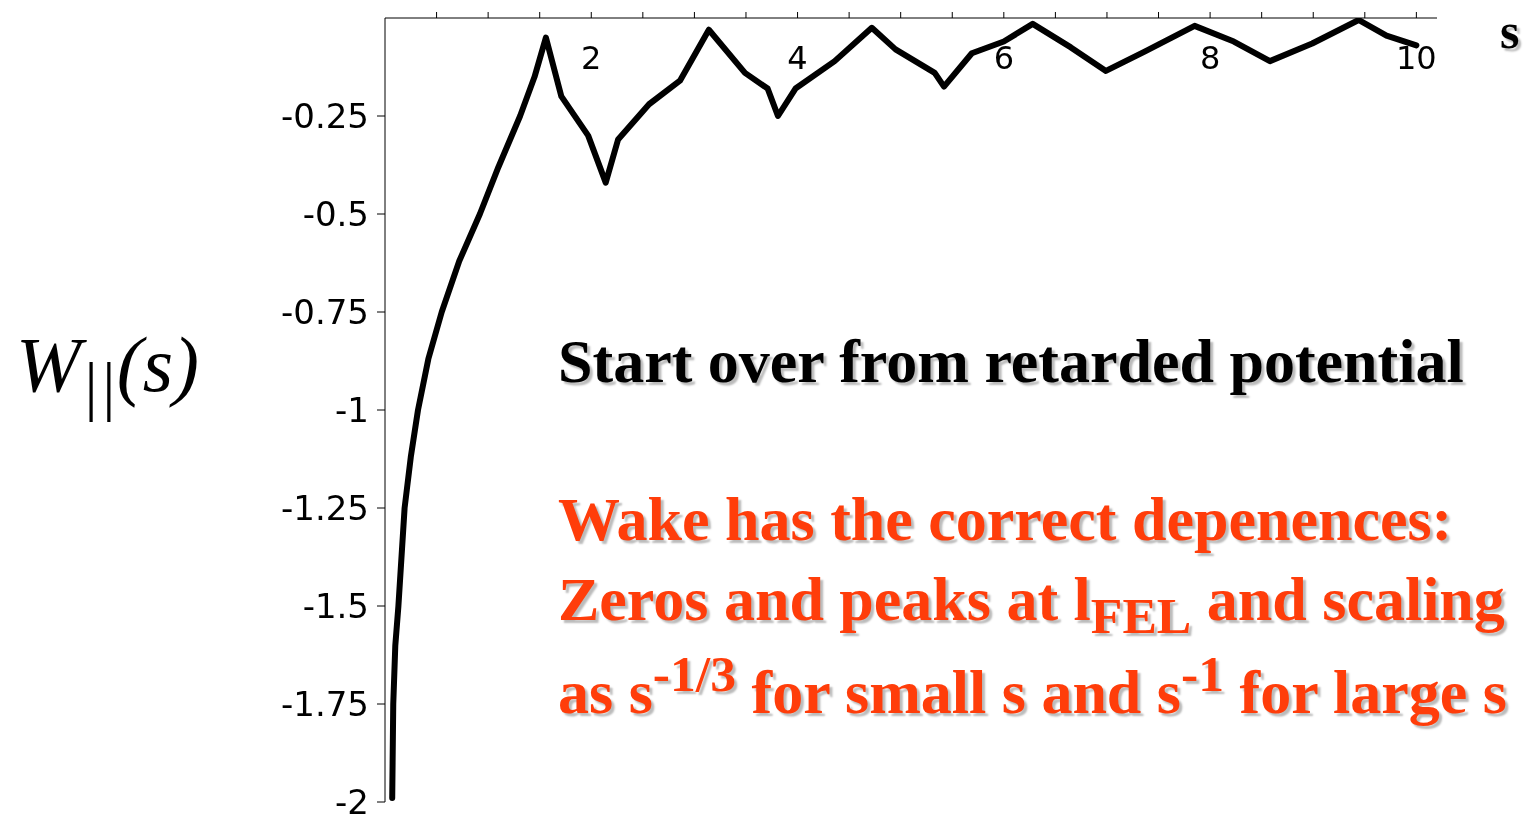 This screenshot has height=817, width=1537. Describe the element at coordinates (1032, 686) in the screenshot. I see `annotation: as s$^{-1/3}$ for small s and s$^{-1}$ for large s` at that location.